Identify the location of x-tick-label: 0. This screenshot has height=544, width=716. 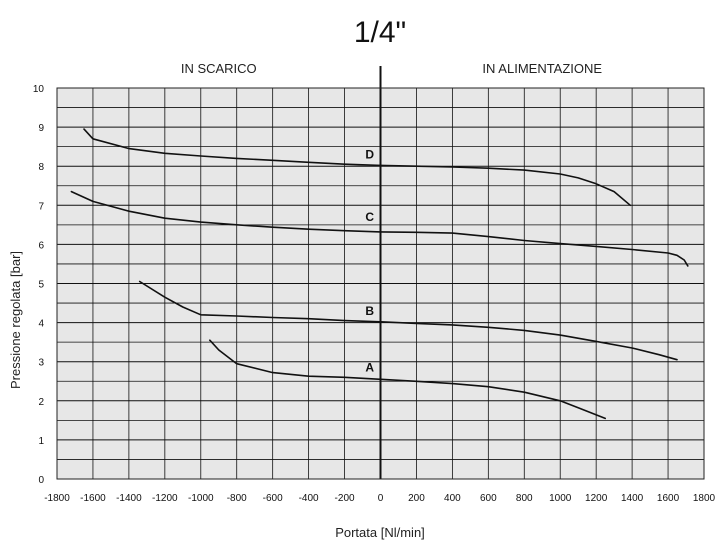
(381, 498).